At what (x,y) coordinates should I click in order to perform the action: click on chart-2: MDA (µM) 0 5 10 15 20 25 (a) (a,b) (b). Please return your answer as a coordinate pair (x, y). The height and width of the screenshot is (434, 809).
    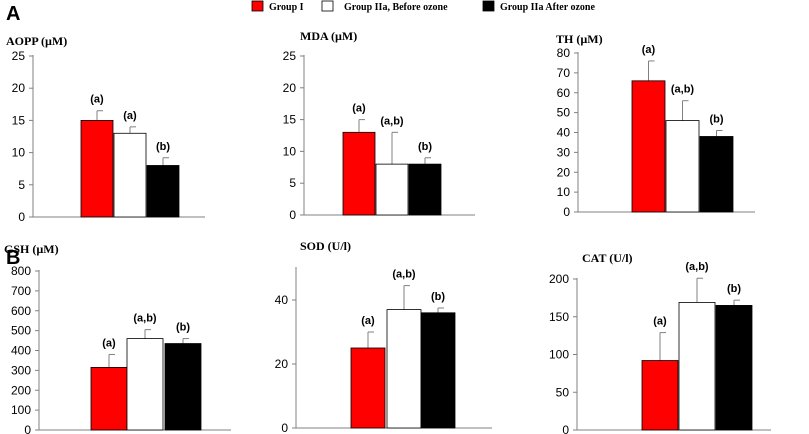
    Looking at the image, I should click on (379, 125).